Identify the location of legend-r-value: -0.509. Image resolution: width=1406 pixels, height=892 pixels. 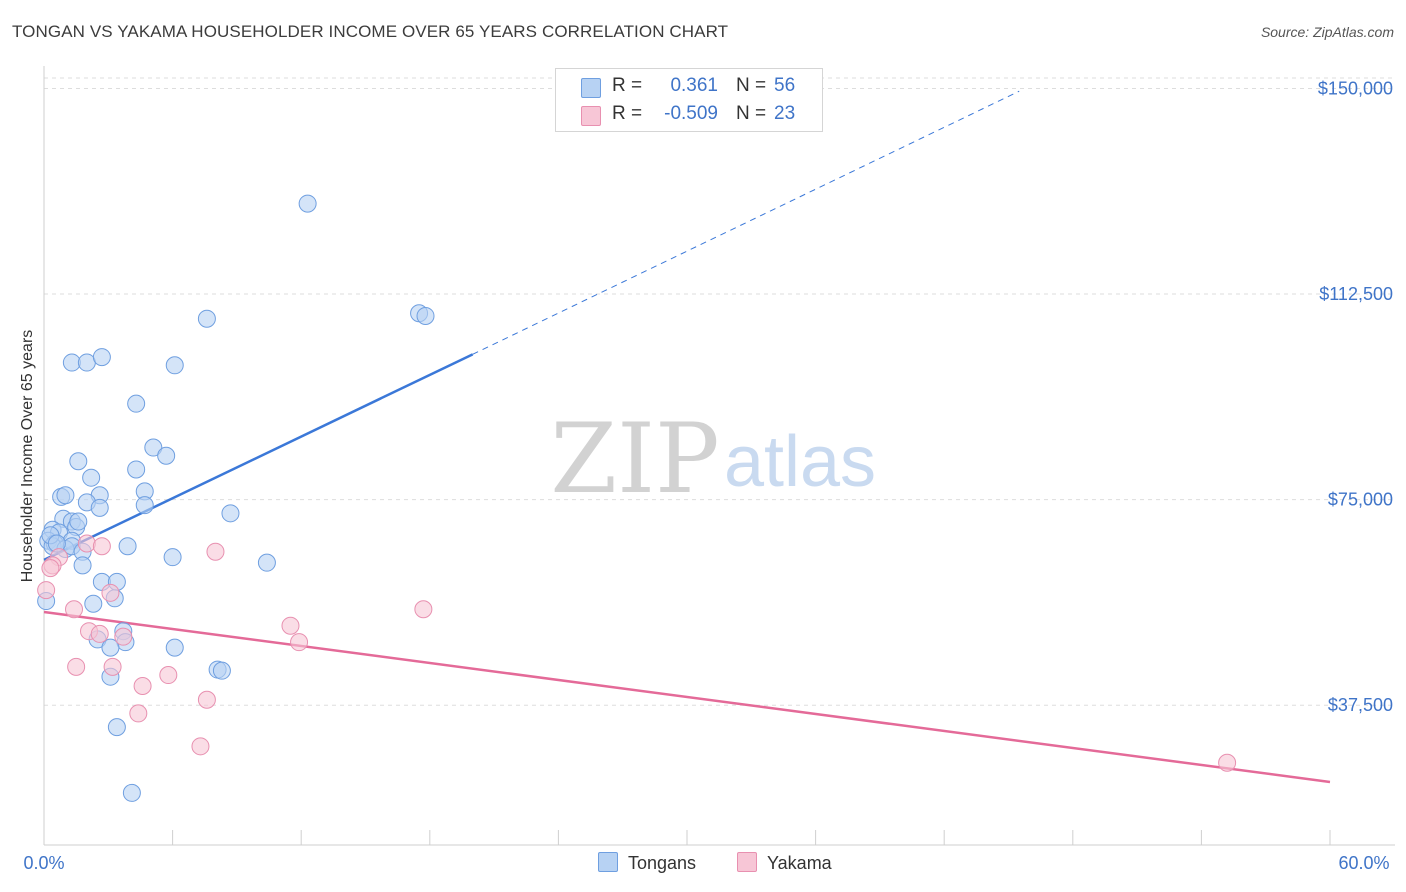
(691, 113).